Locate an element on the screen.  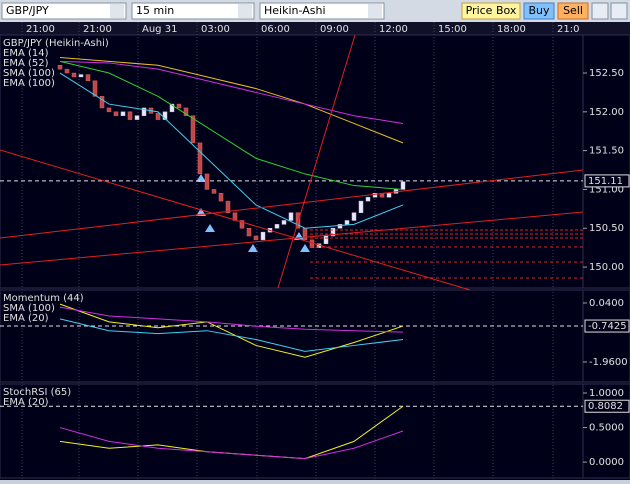
price-label: 150.00 is located at coordinates (606, 267).